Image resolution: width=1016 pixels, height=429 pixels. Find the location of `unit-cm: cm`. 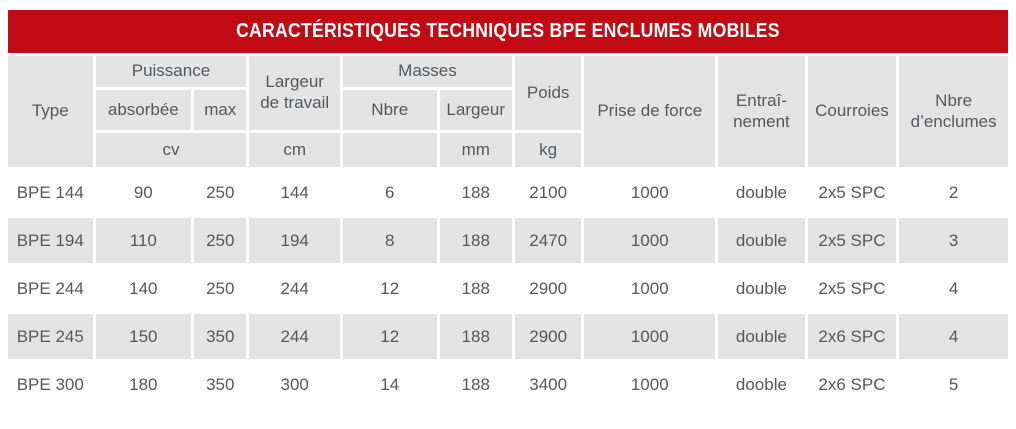

unit-cm: cm is located at coordinates (294, 150).